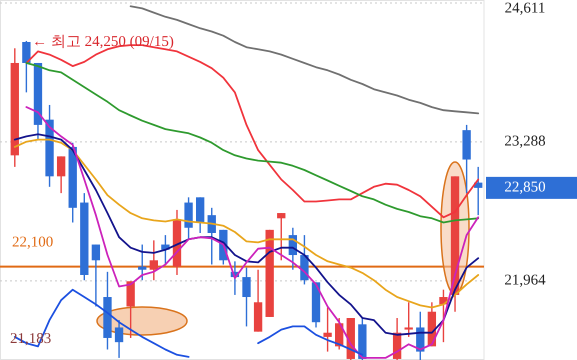  Describe the element at coordinates (525, 280) in the screenshot. I see `y-tick-label: 21,964` at that location.